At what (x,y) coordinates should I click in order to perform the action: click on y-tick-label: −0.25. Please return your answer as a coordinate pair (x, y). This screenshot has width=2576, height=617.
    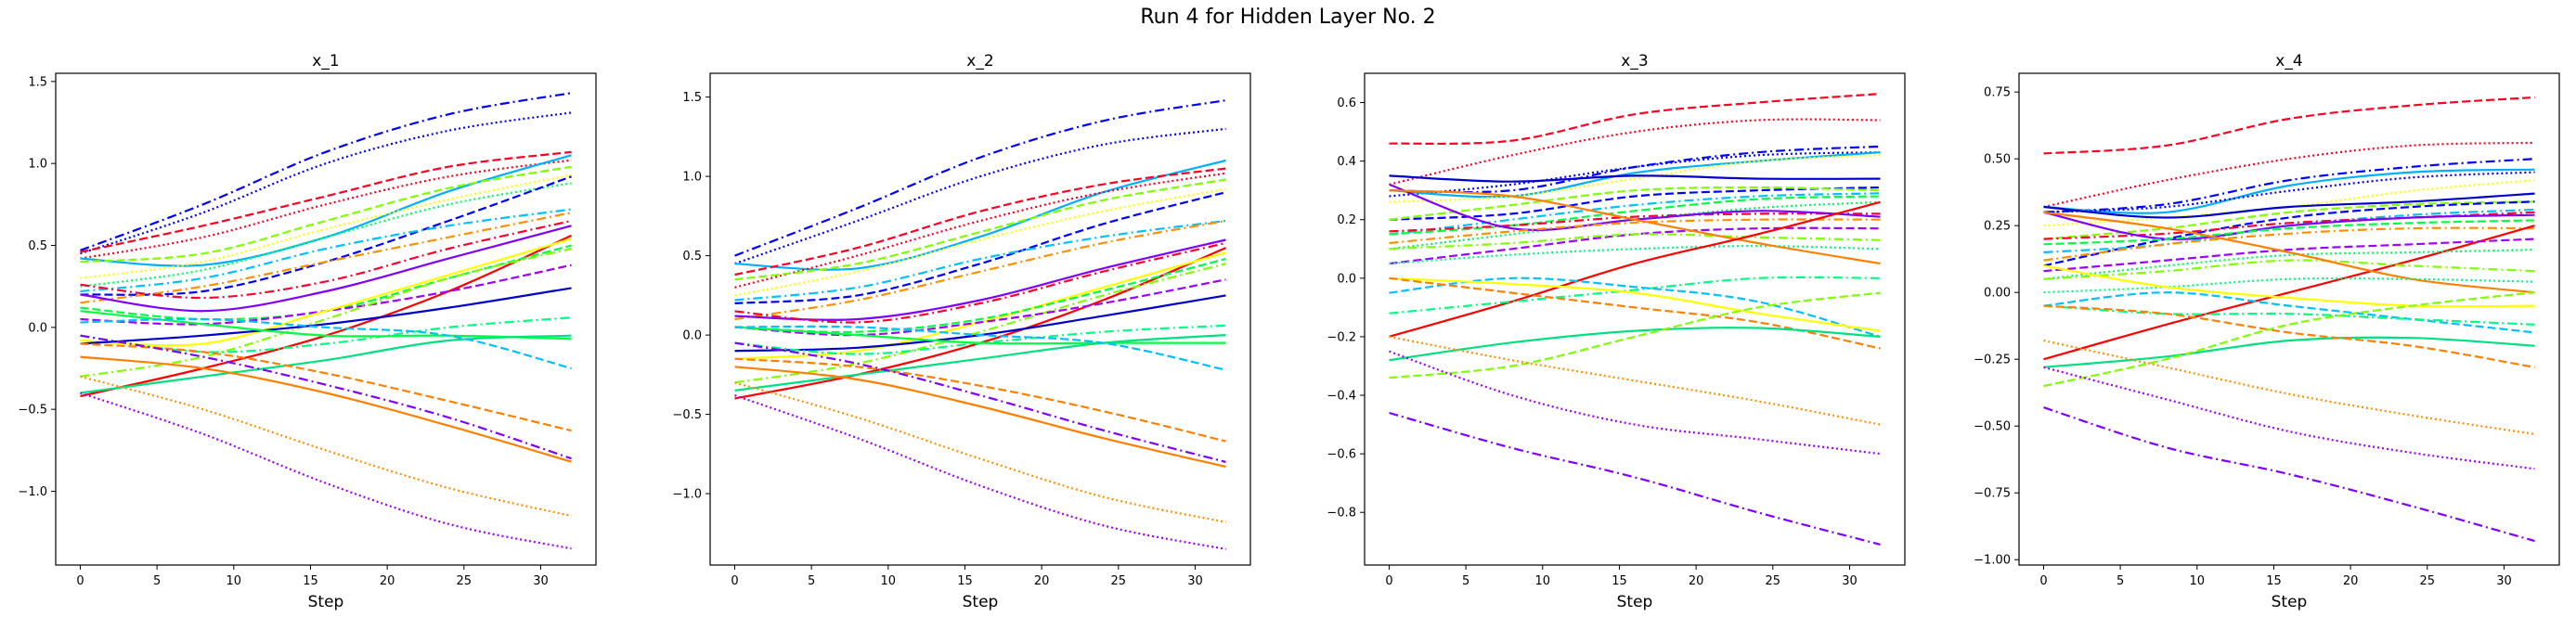
    Looking at the image, I should click on (1992, 360).